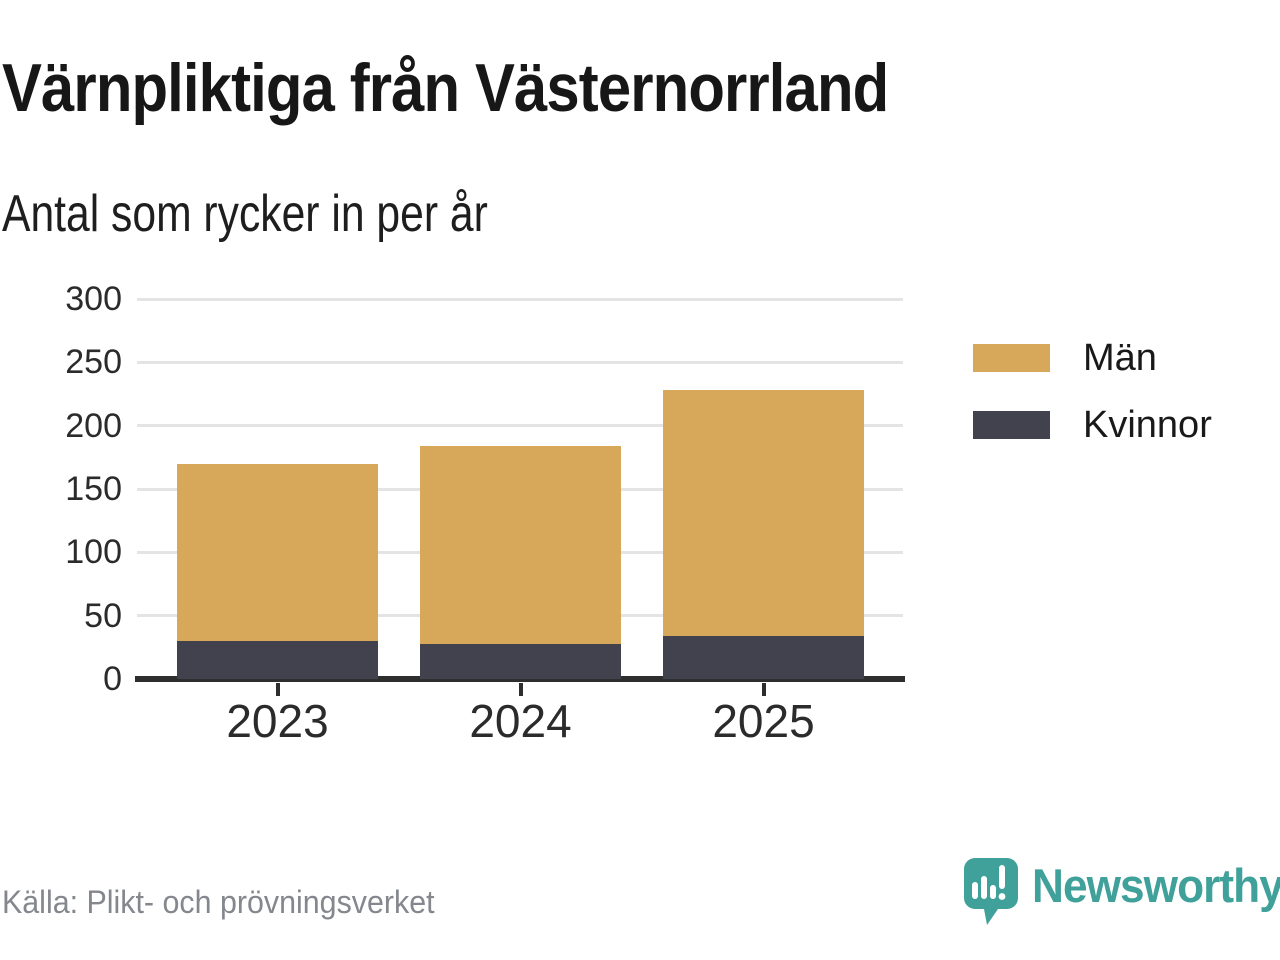 The width and height of the screenshot is (1280, 960). I want to click on x-axis-label-2023: 2023, so click(277, 721).